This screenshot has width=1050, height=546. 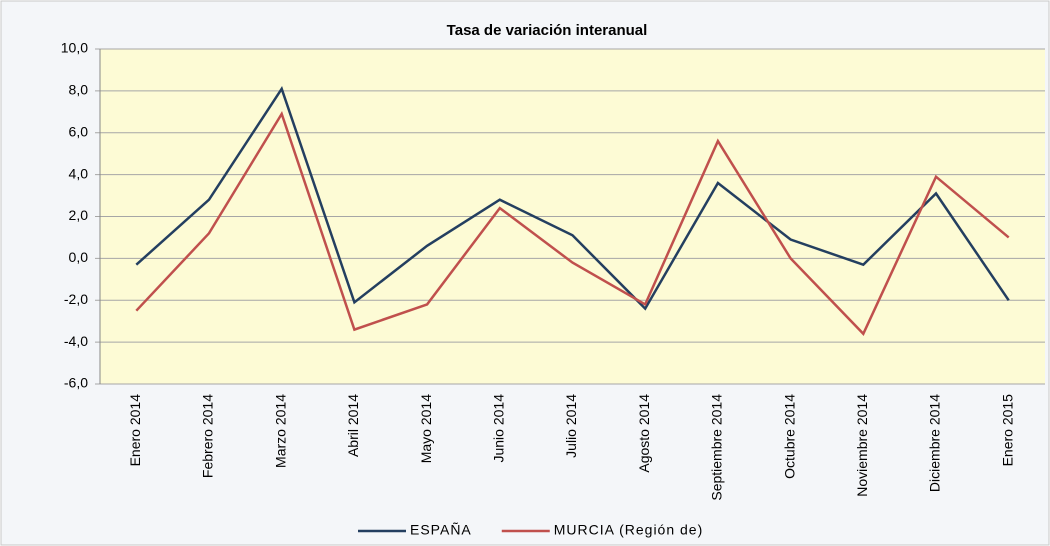 I want to click on x-tick-label: Febrero 2014, so click(x=208, y=436).